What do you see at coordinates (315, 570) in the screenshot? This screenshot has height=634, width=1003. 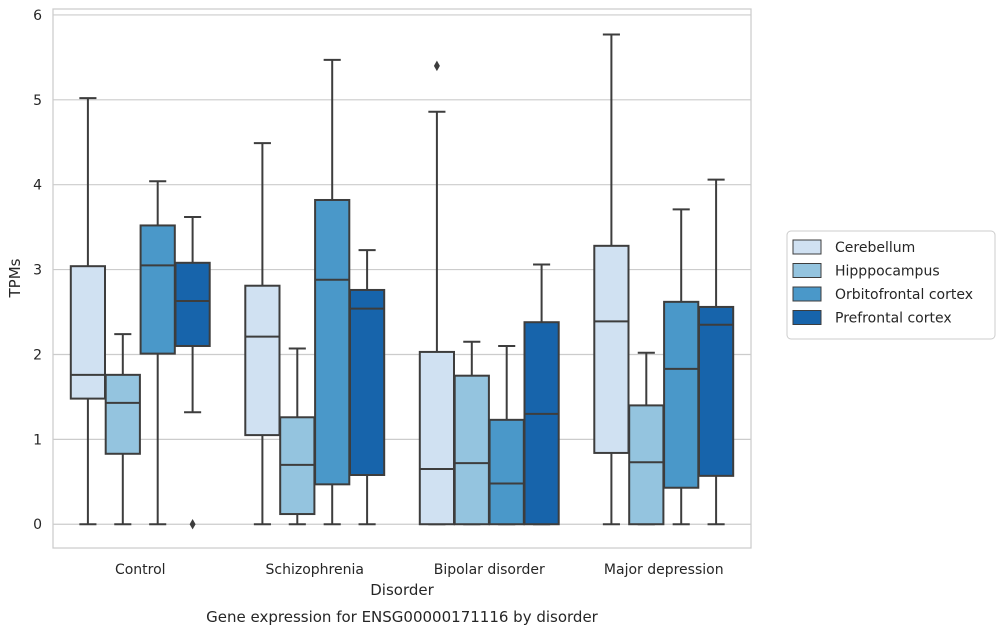 I see `x-tick-label: Schizophrenia` at bounding box center [315, 570].